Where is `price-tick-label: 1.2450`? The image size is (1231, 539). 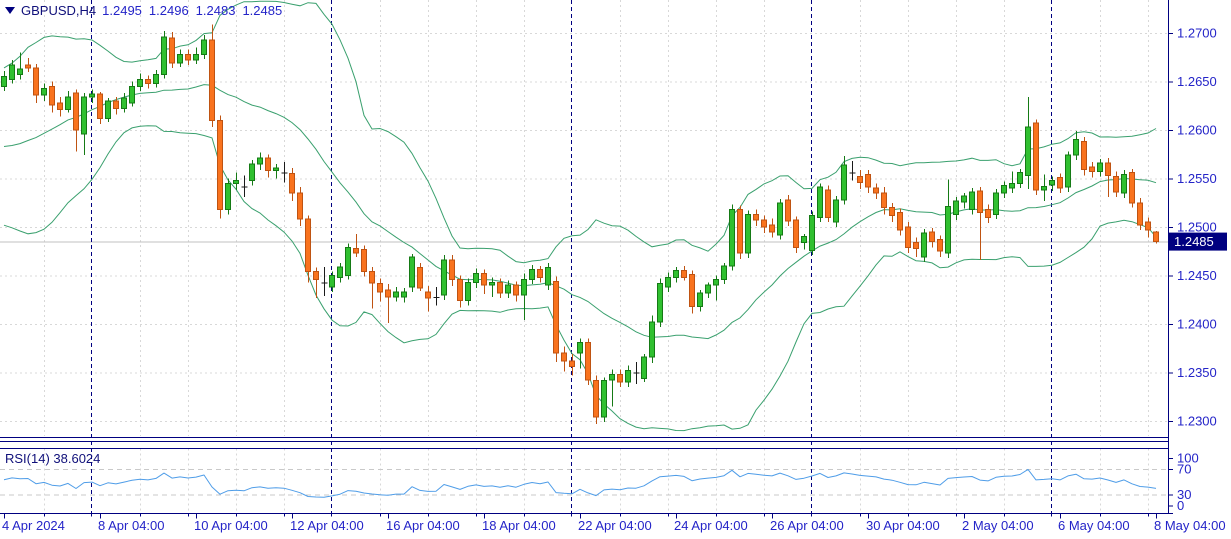
price-tick-label: 1.2450 is located at coordinates (1197, 275).